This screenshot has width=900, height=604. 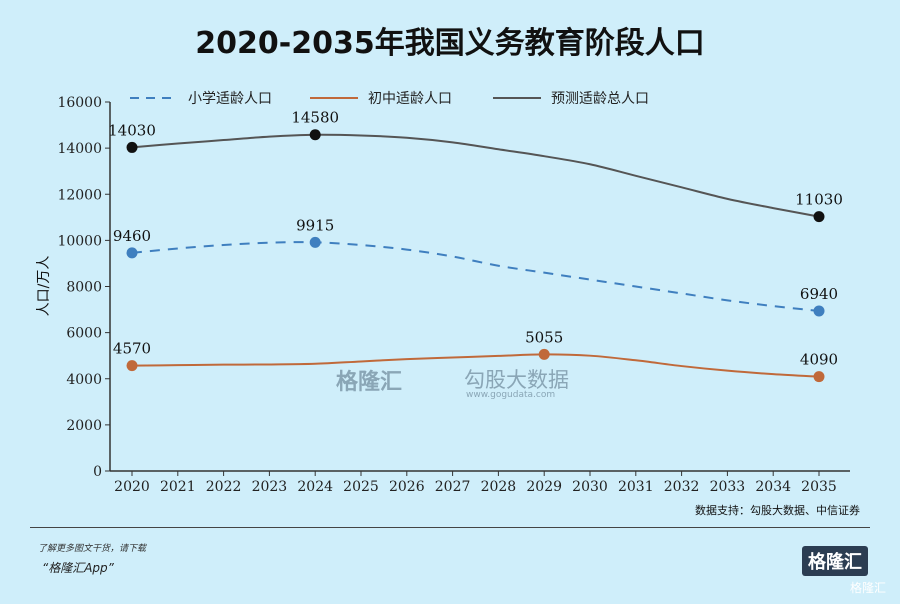 I want to click on data-label: 6940, so click(x=819, y=294).